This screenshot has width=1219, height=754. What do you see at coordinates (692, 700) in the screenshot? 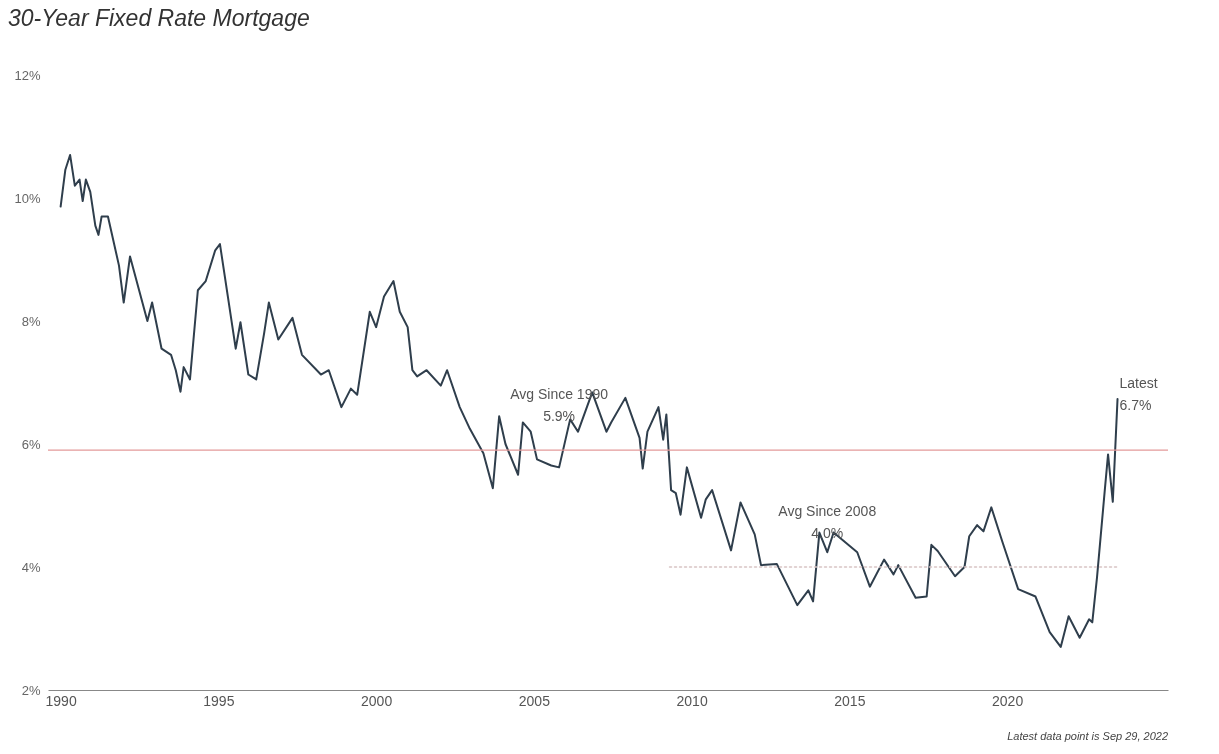
I see `x-tick-label: 2010` at bounding box center [692, 700].